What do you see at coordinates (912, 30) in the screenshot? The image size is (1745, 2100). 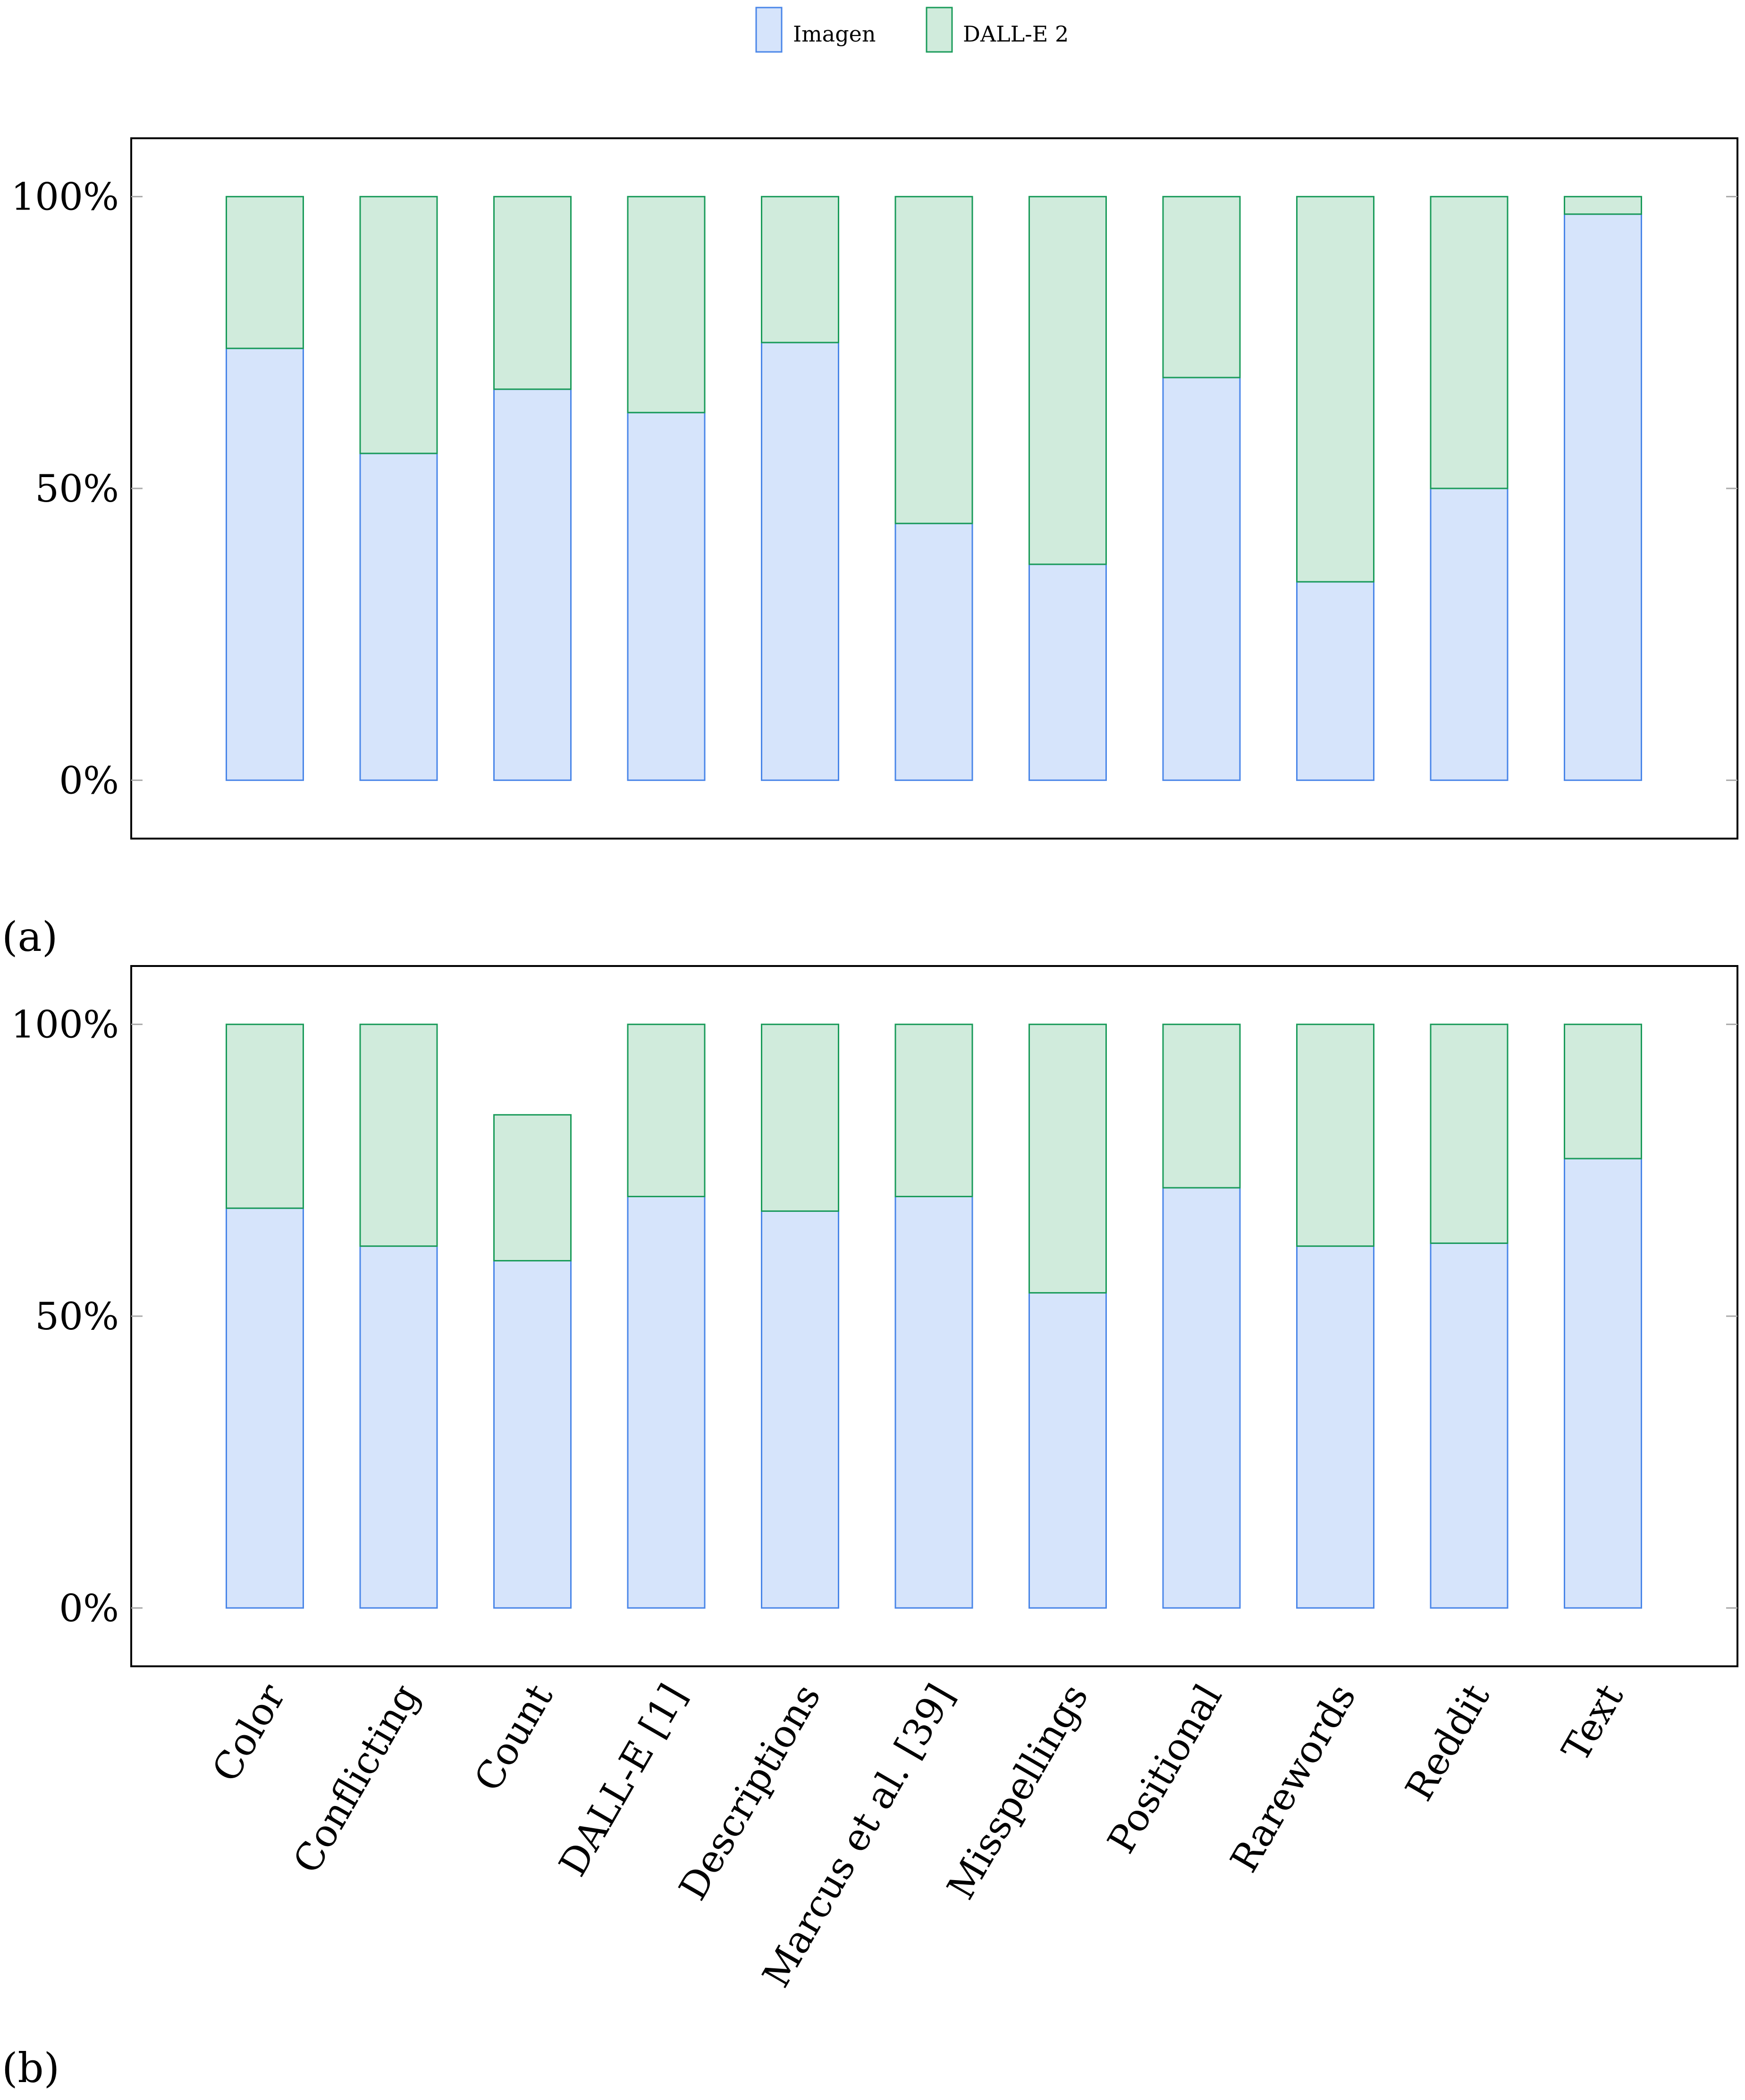 I see `legend: Imagen DALL-E 2` at bounding box center [912, 30].